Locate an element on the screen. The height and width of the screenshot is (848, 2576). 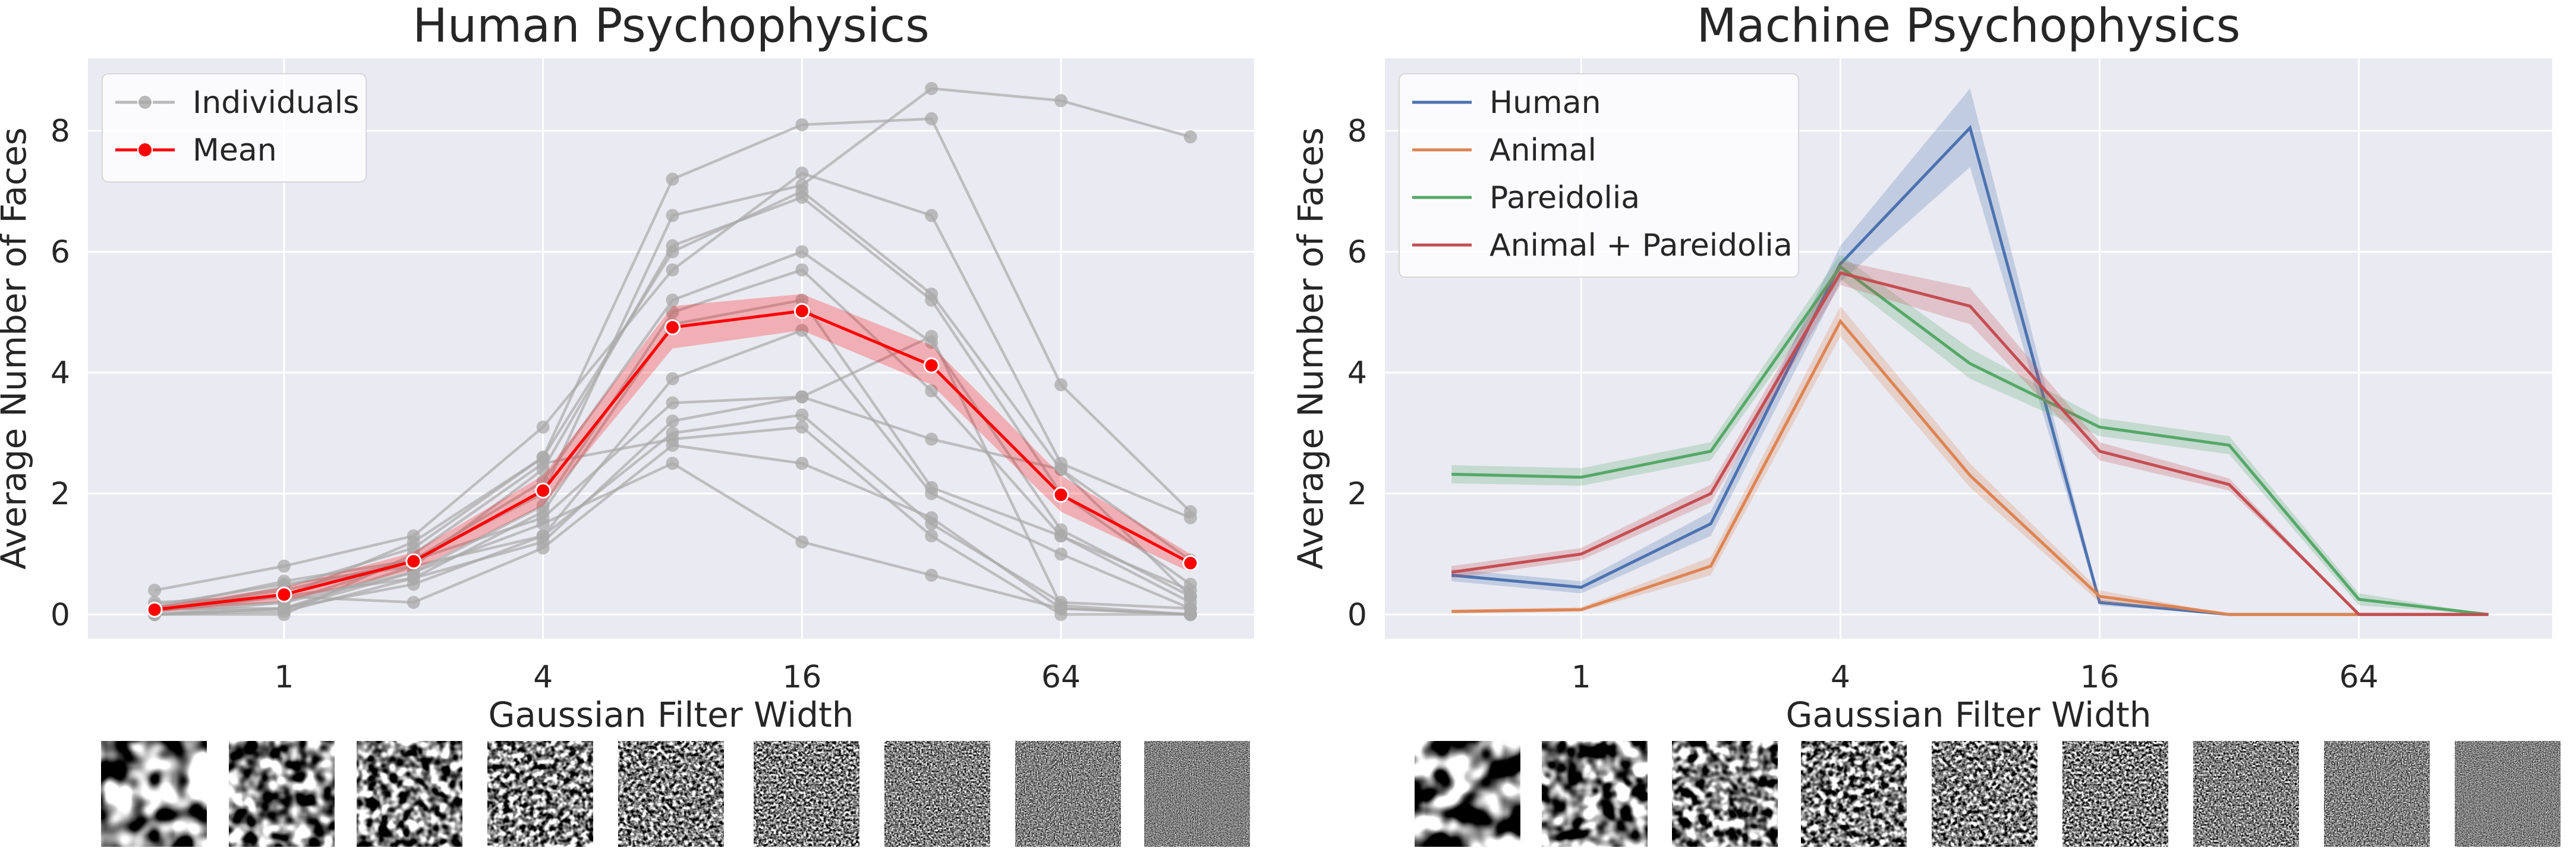
legend-label: Animal is located at coordinates (1542, 150).